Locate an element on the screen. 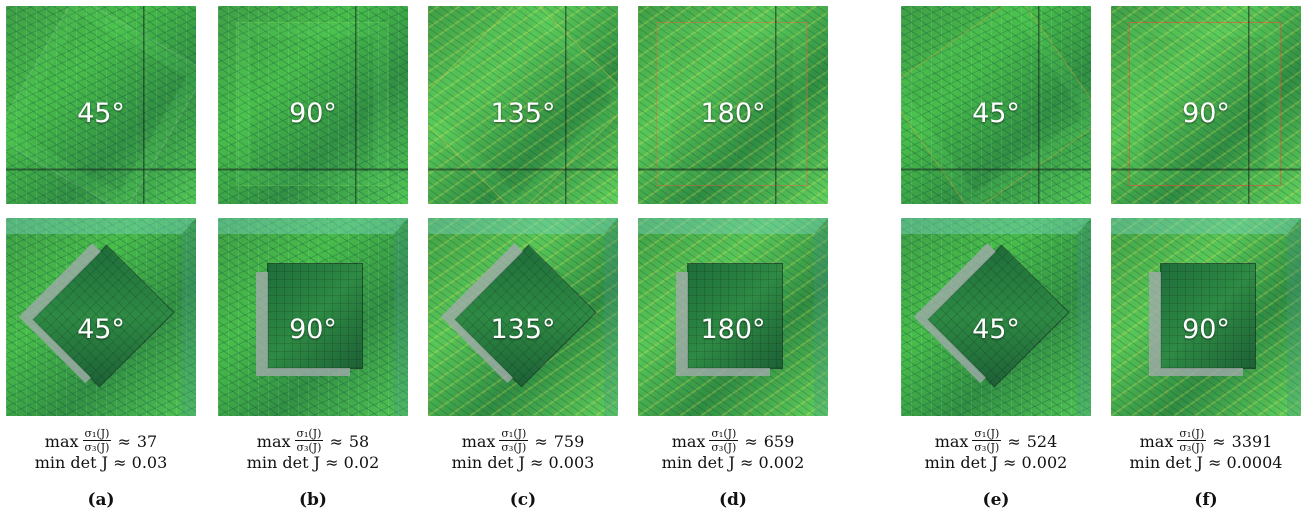 The height and width of the screenshot is (521, 1310). bottom-rotation-label: 135° is located at coordinates (523, 329).